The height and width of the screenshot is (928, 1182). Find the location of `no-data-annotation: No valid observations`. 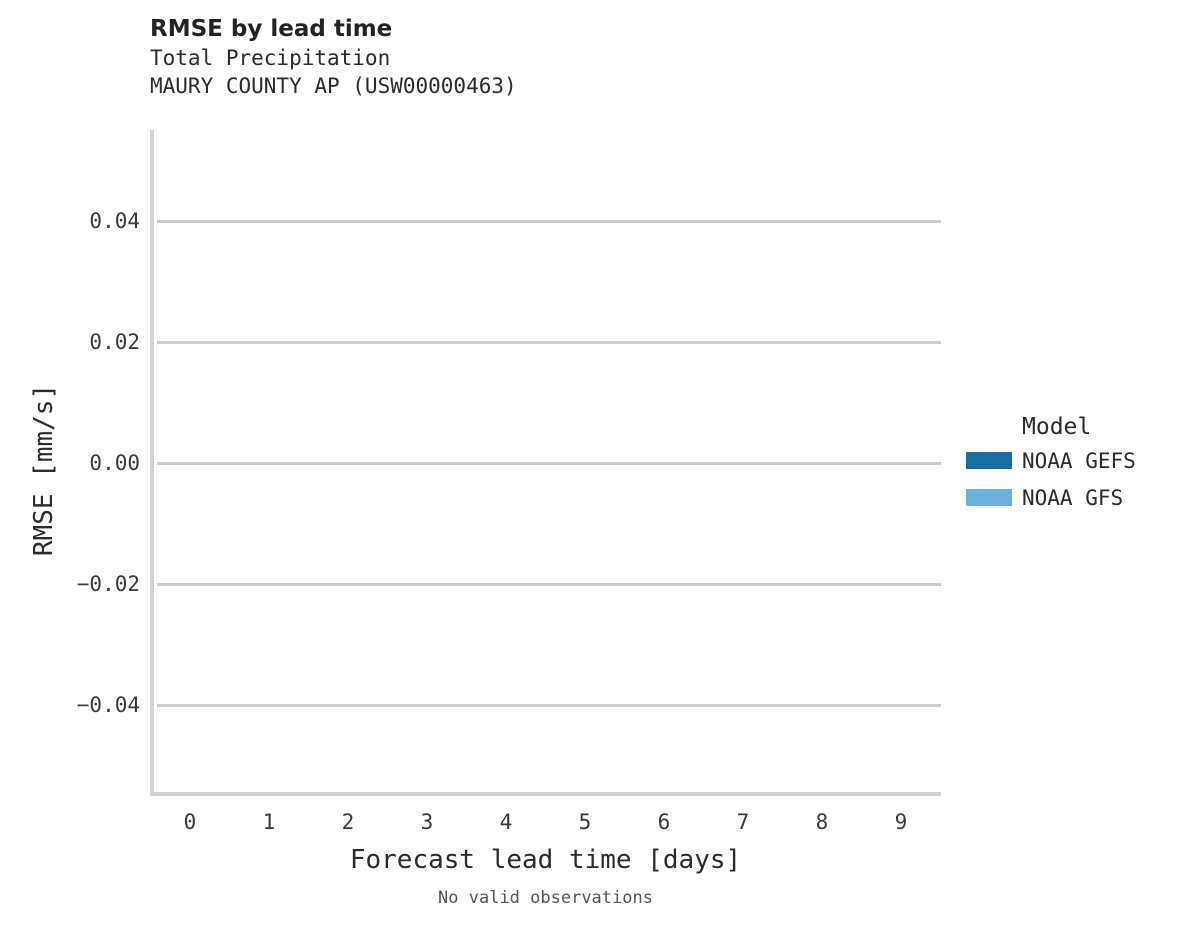

no-data-annotation: No valid observations is located at coordinates (545, 898).